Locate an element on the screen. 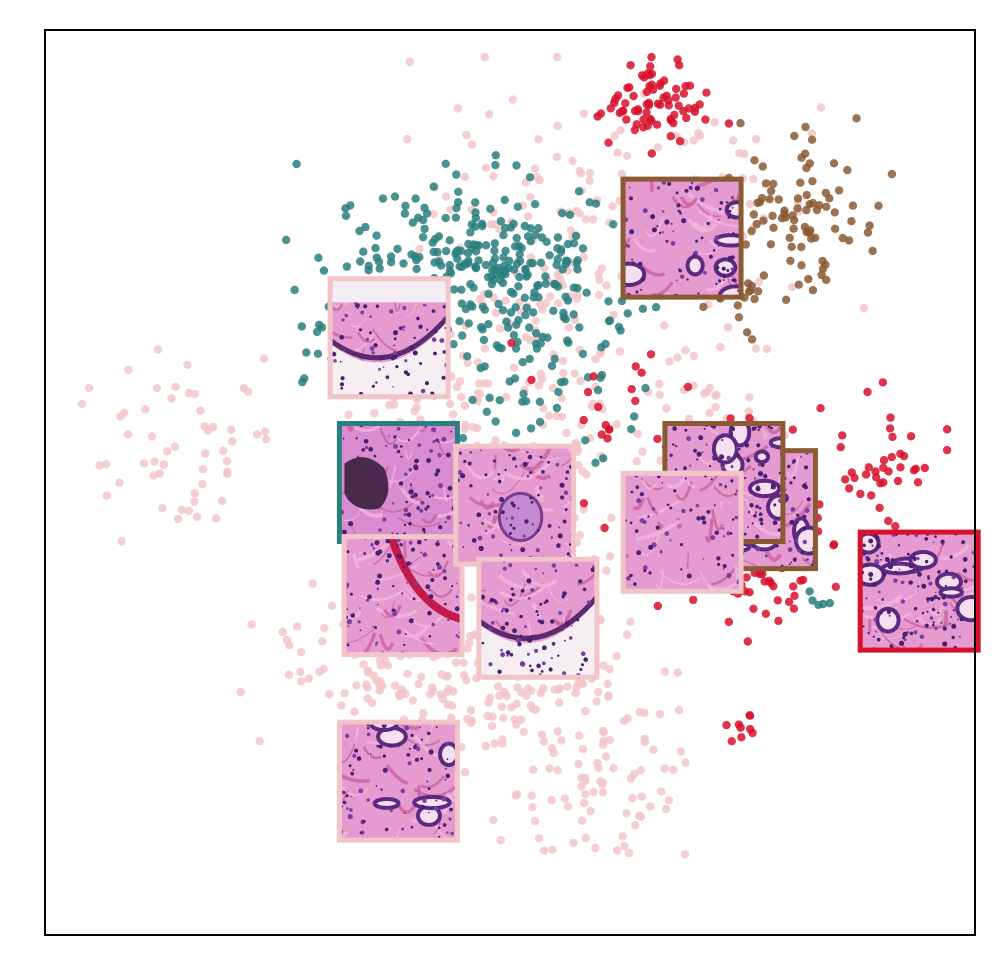 Image resolution: width=1004 pixels, height=980 pixels. tissue-image is located at coordinates (398, 482).